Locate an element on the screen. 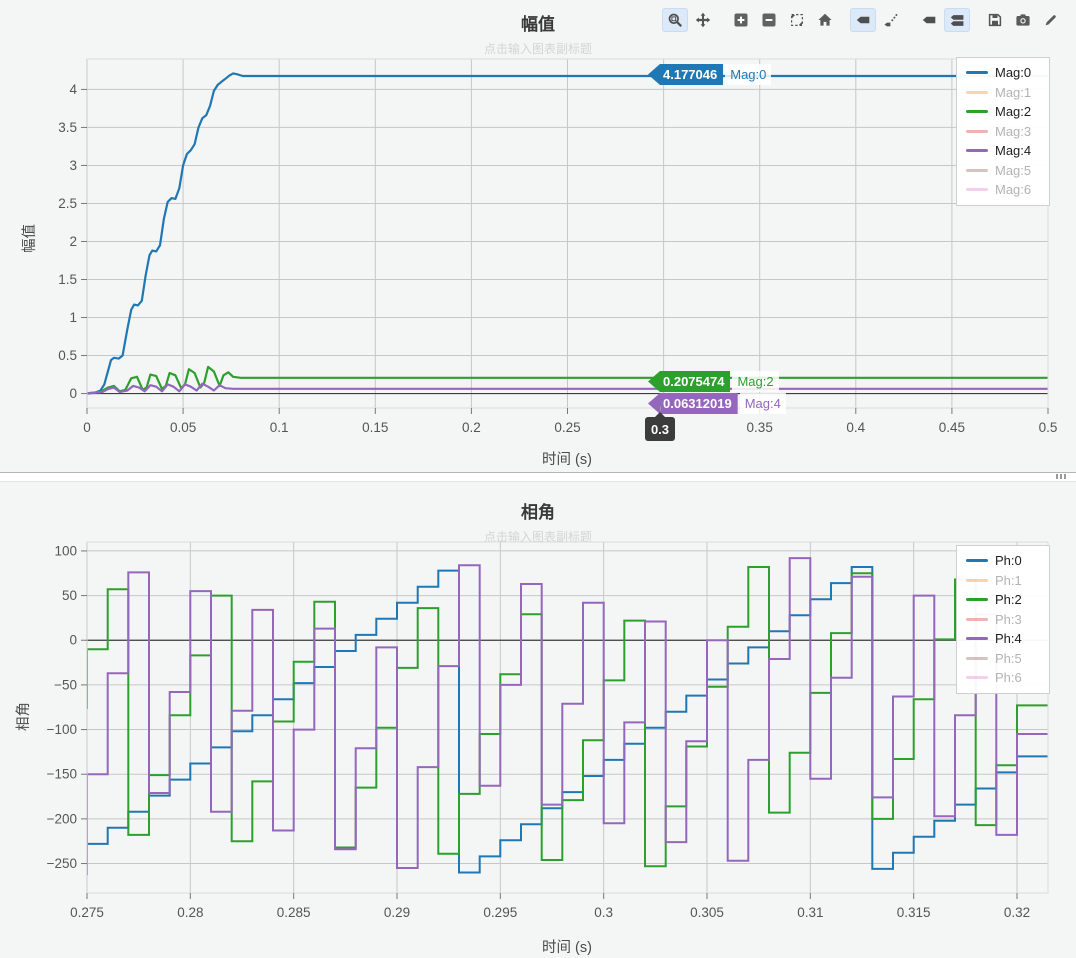  tool-edit is located at coordinates (1051, 20).